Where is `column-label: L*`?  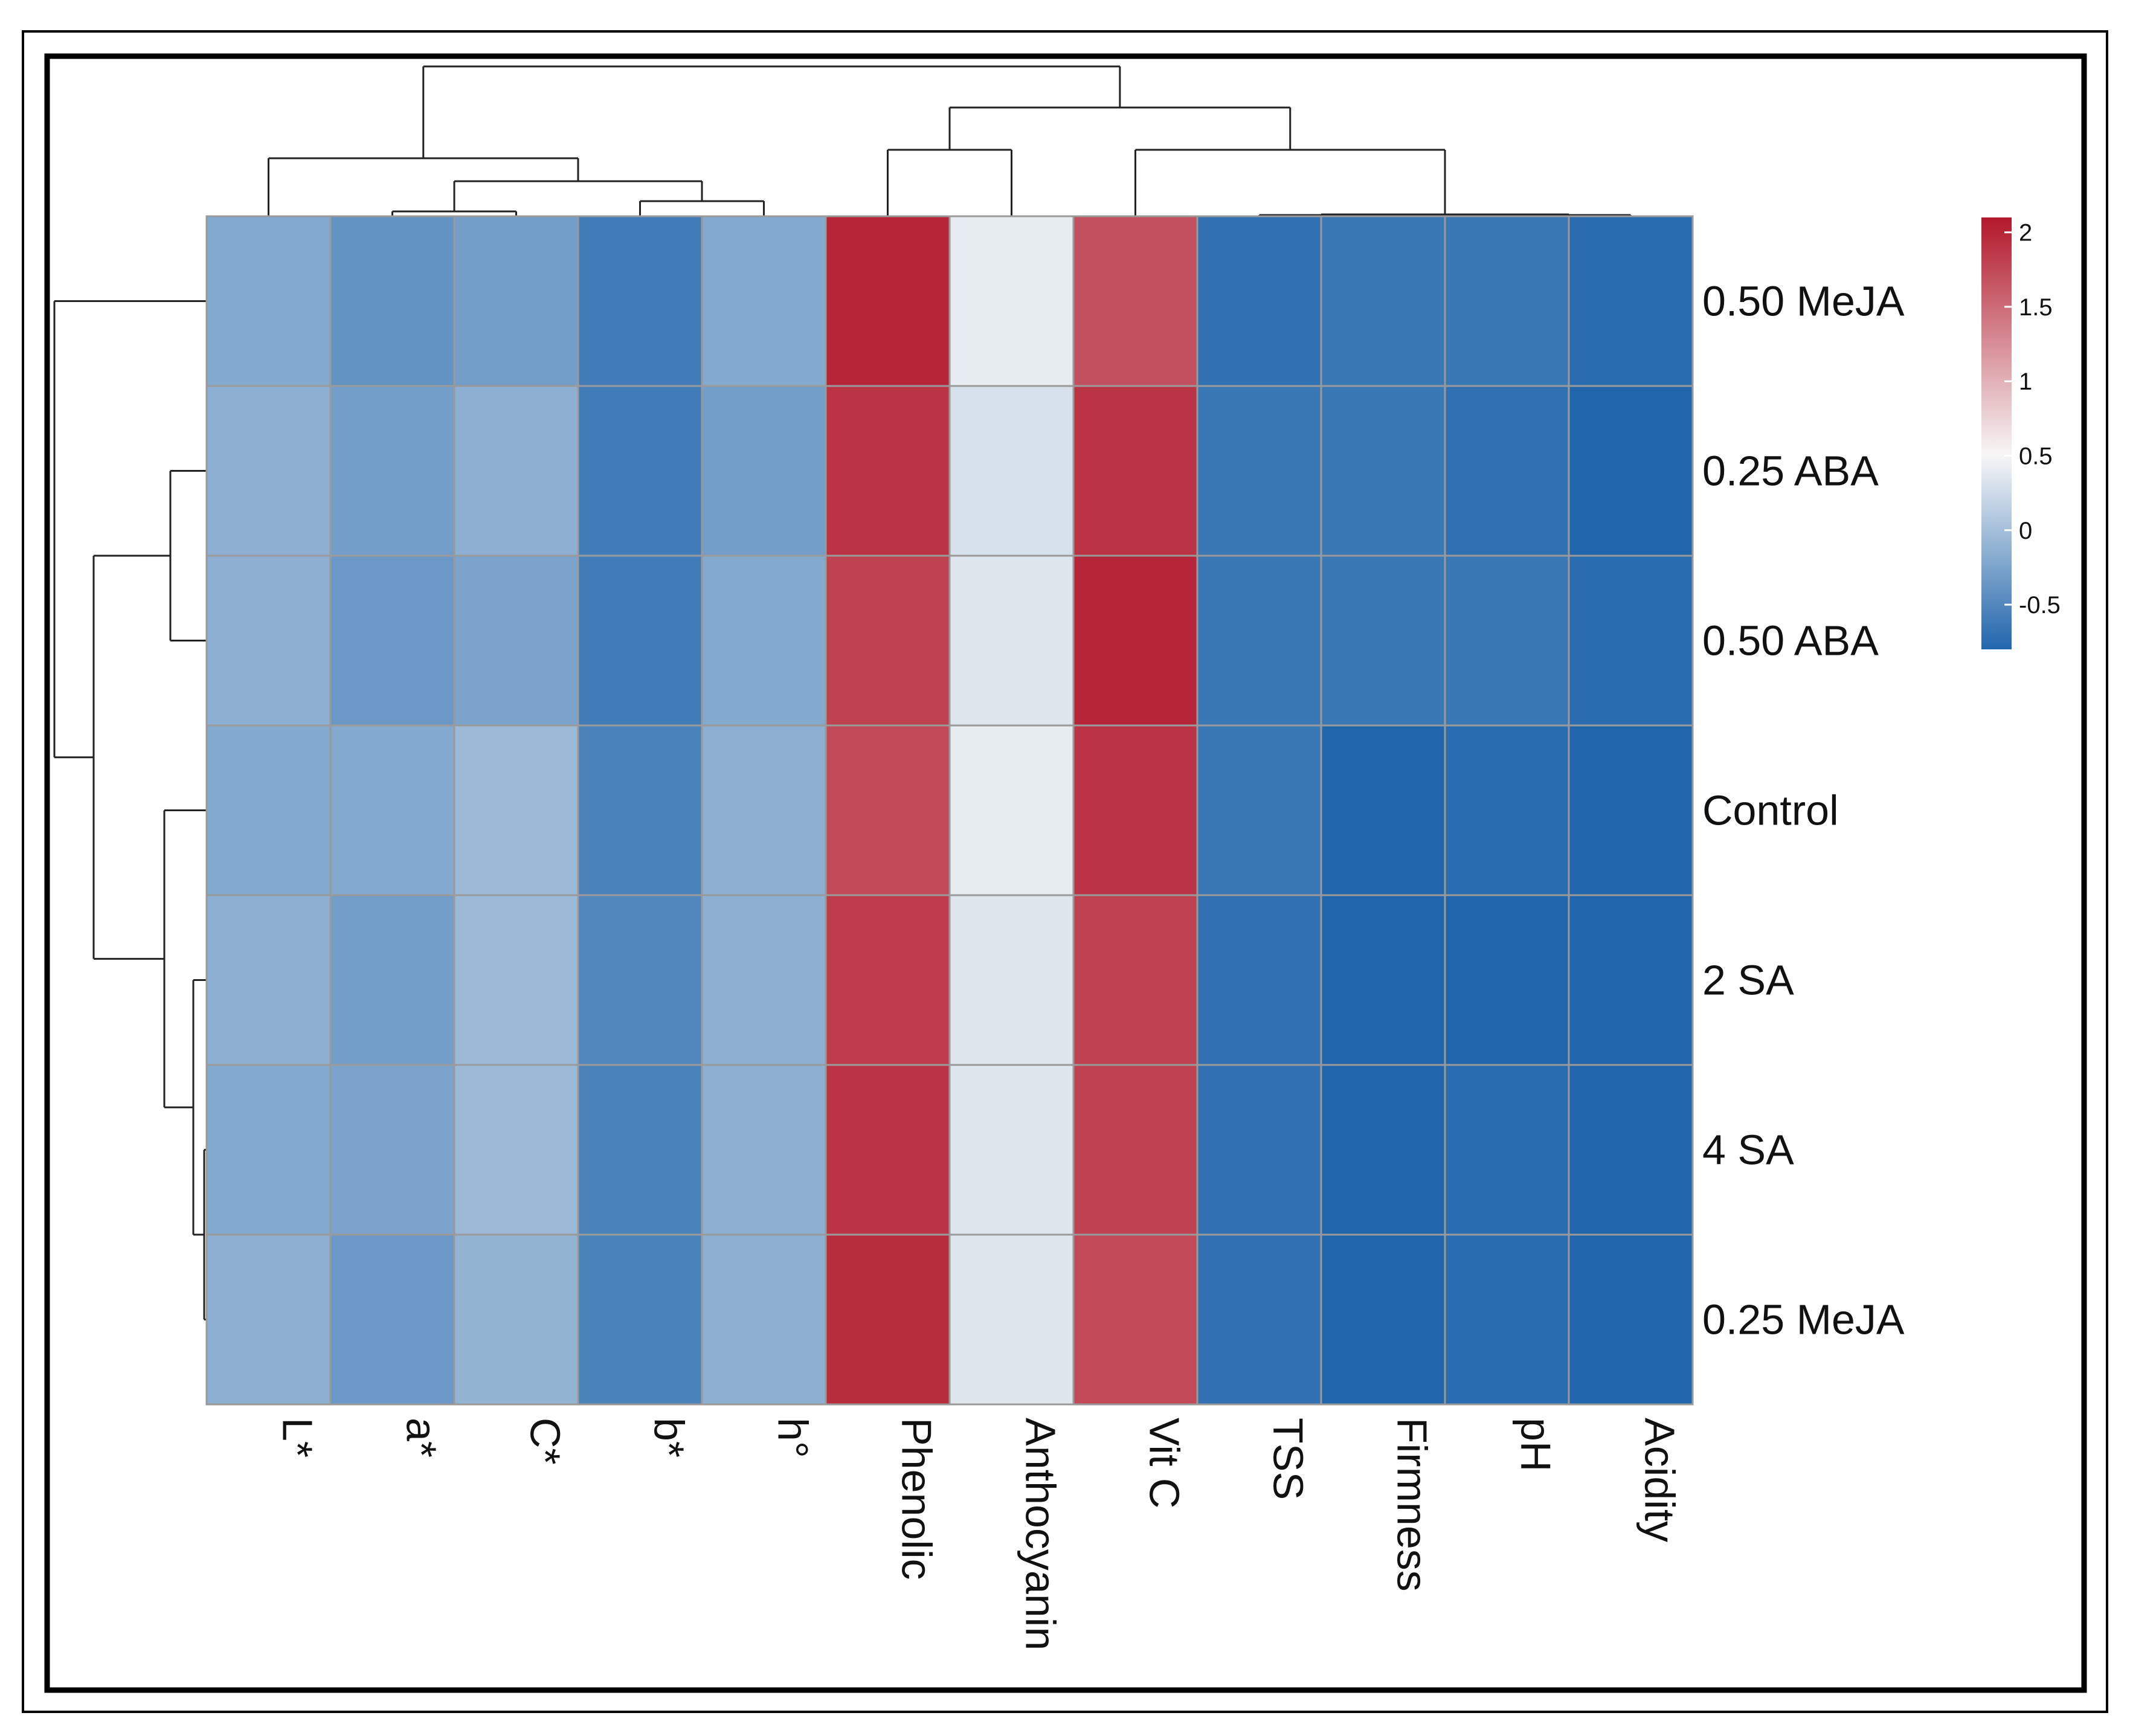
column-label: L* is located at coordinates (297, 1438).